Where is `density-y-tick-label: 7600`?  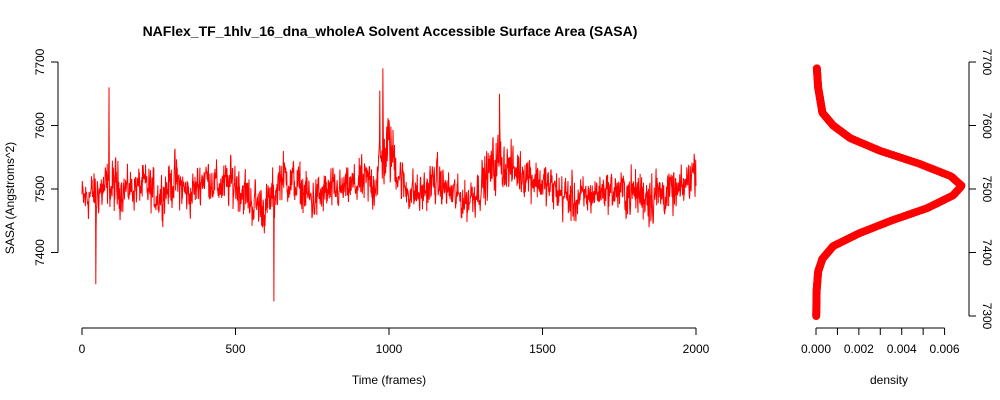 density-y-tick-label: 7600 is located at coordinates (987, 125).